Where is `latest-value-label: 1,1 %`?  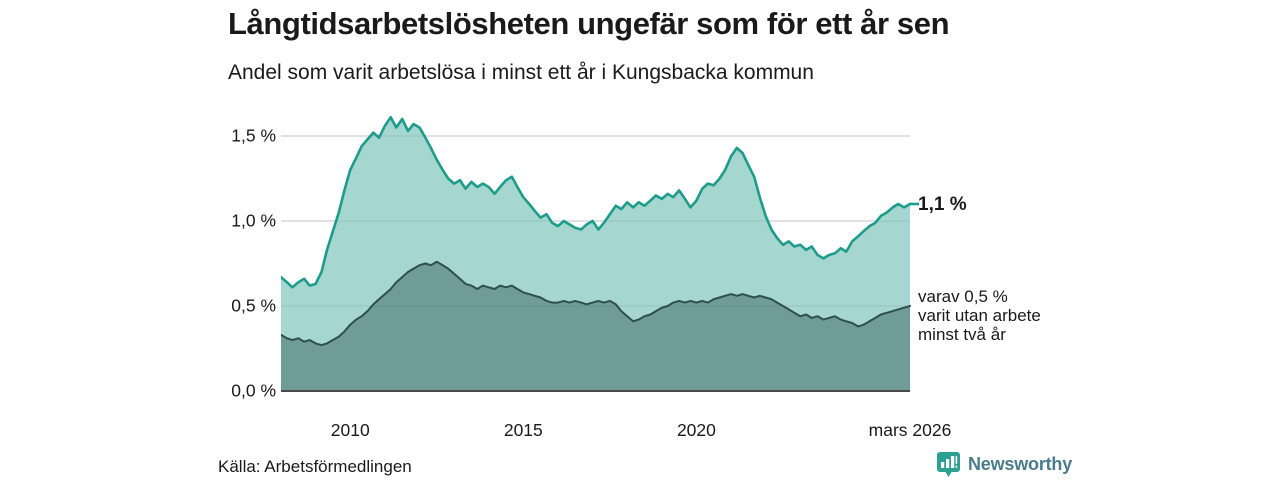
latest-value-label: 1,1 % is located at coordinates (942, 204).